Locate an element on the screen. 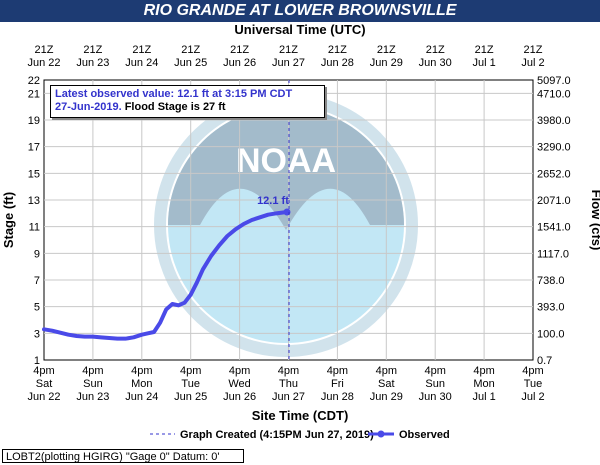 The width and height of the screenshot is (600, 465). annotation-flood-stage: Flood Stage is 27 ft is located at coordinates (173, 107).